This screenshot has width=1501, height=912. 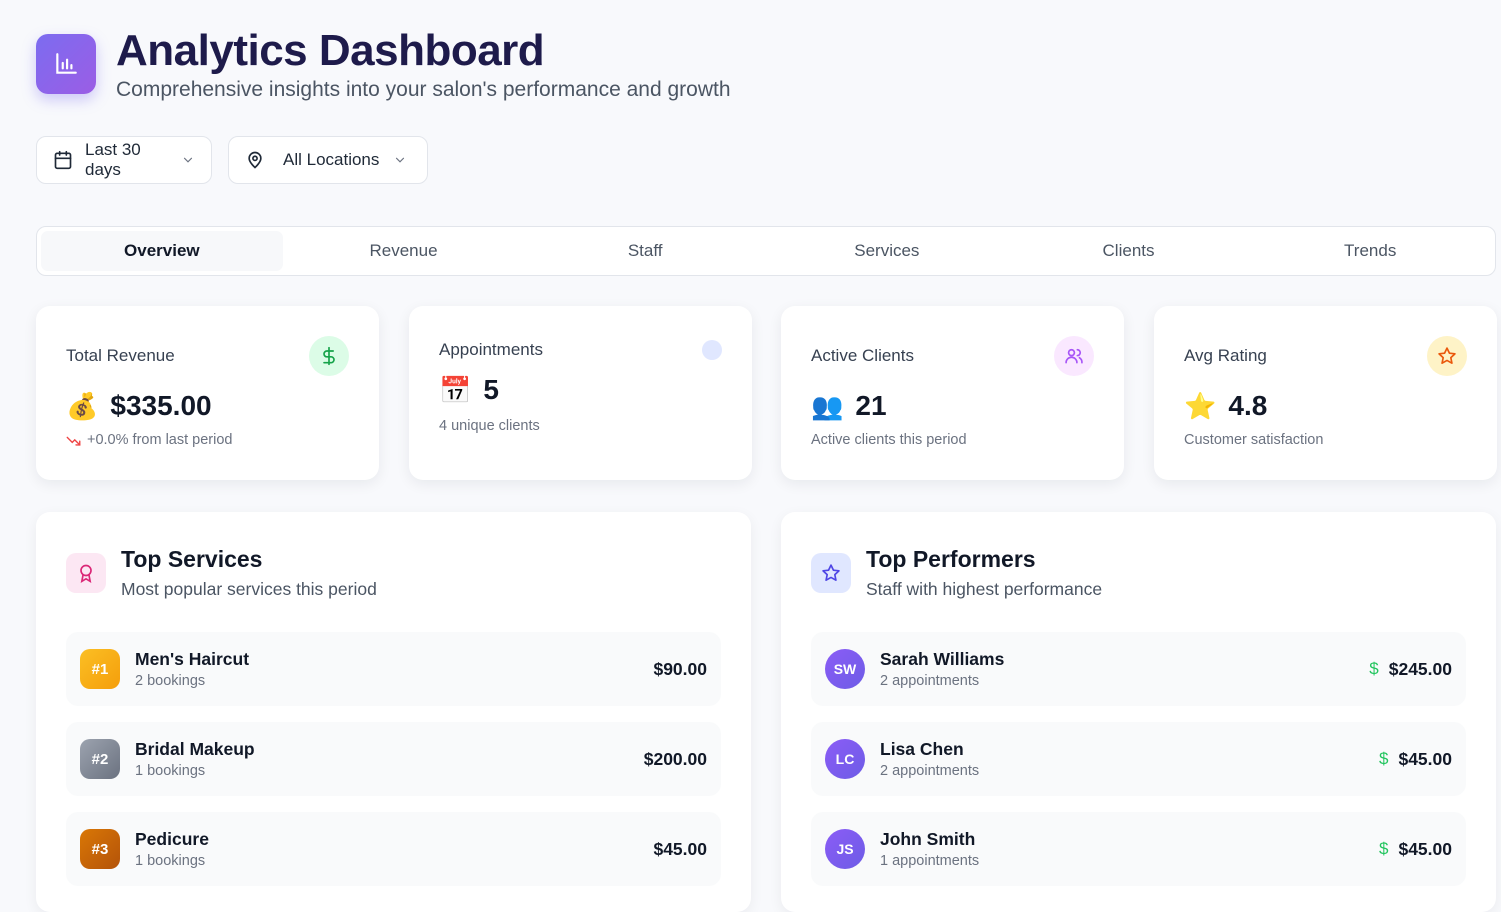 I want to click on tab-clients: Clients, so click(x=1128, y=250).